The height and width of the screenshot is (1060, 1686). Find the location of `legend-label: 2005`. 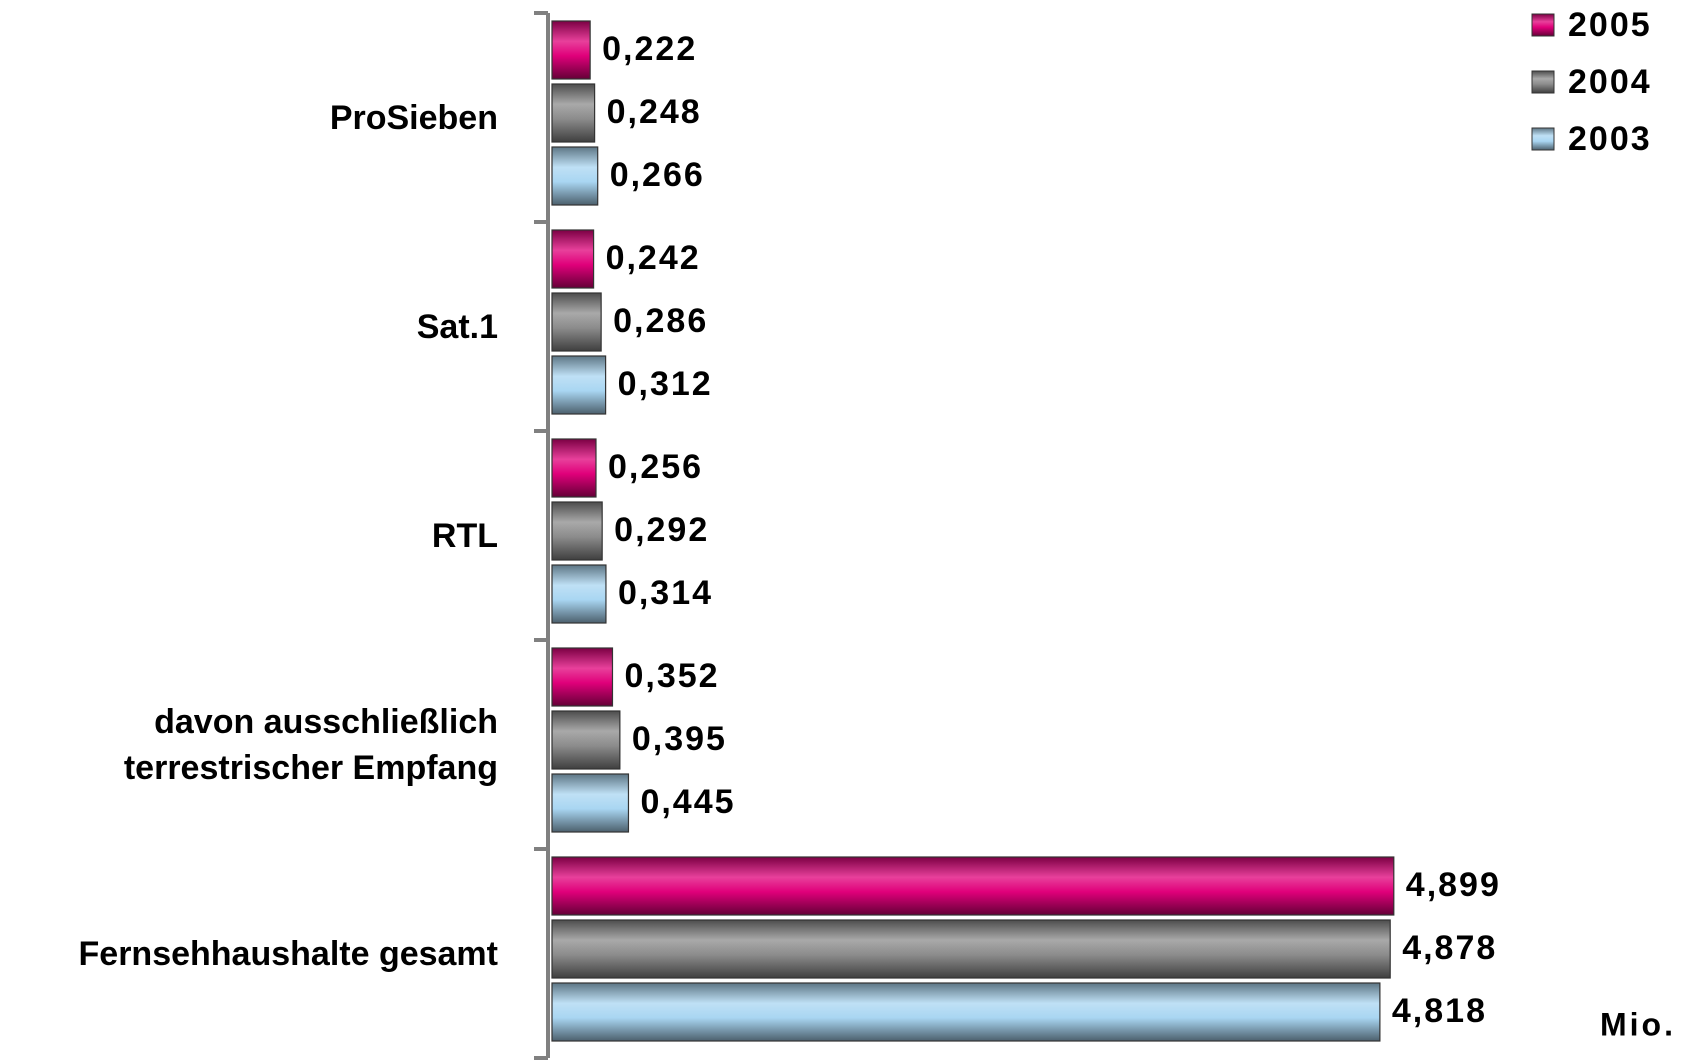

legend-label: 2005 is located at coordinates (1610, 25).